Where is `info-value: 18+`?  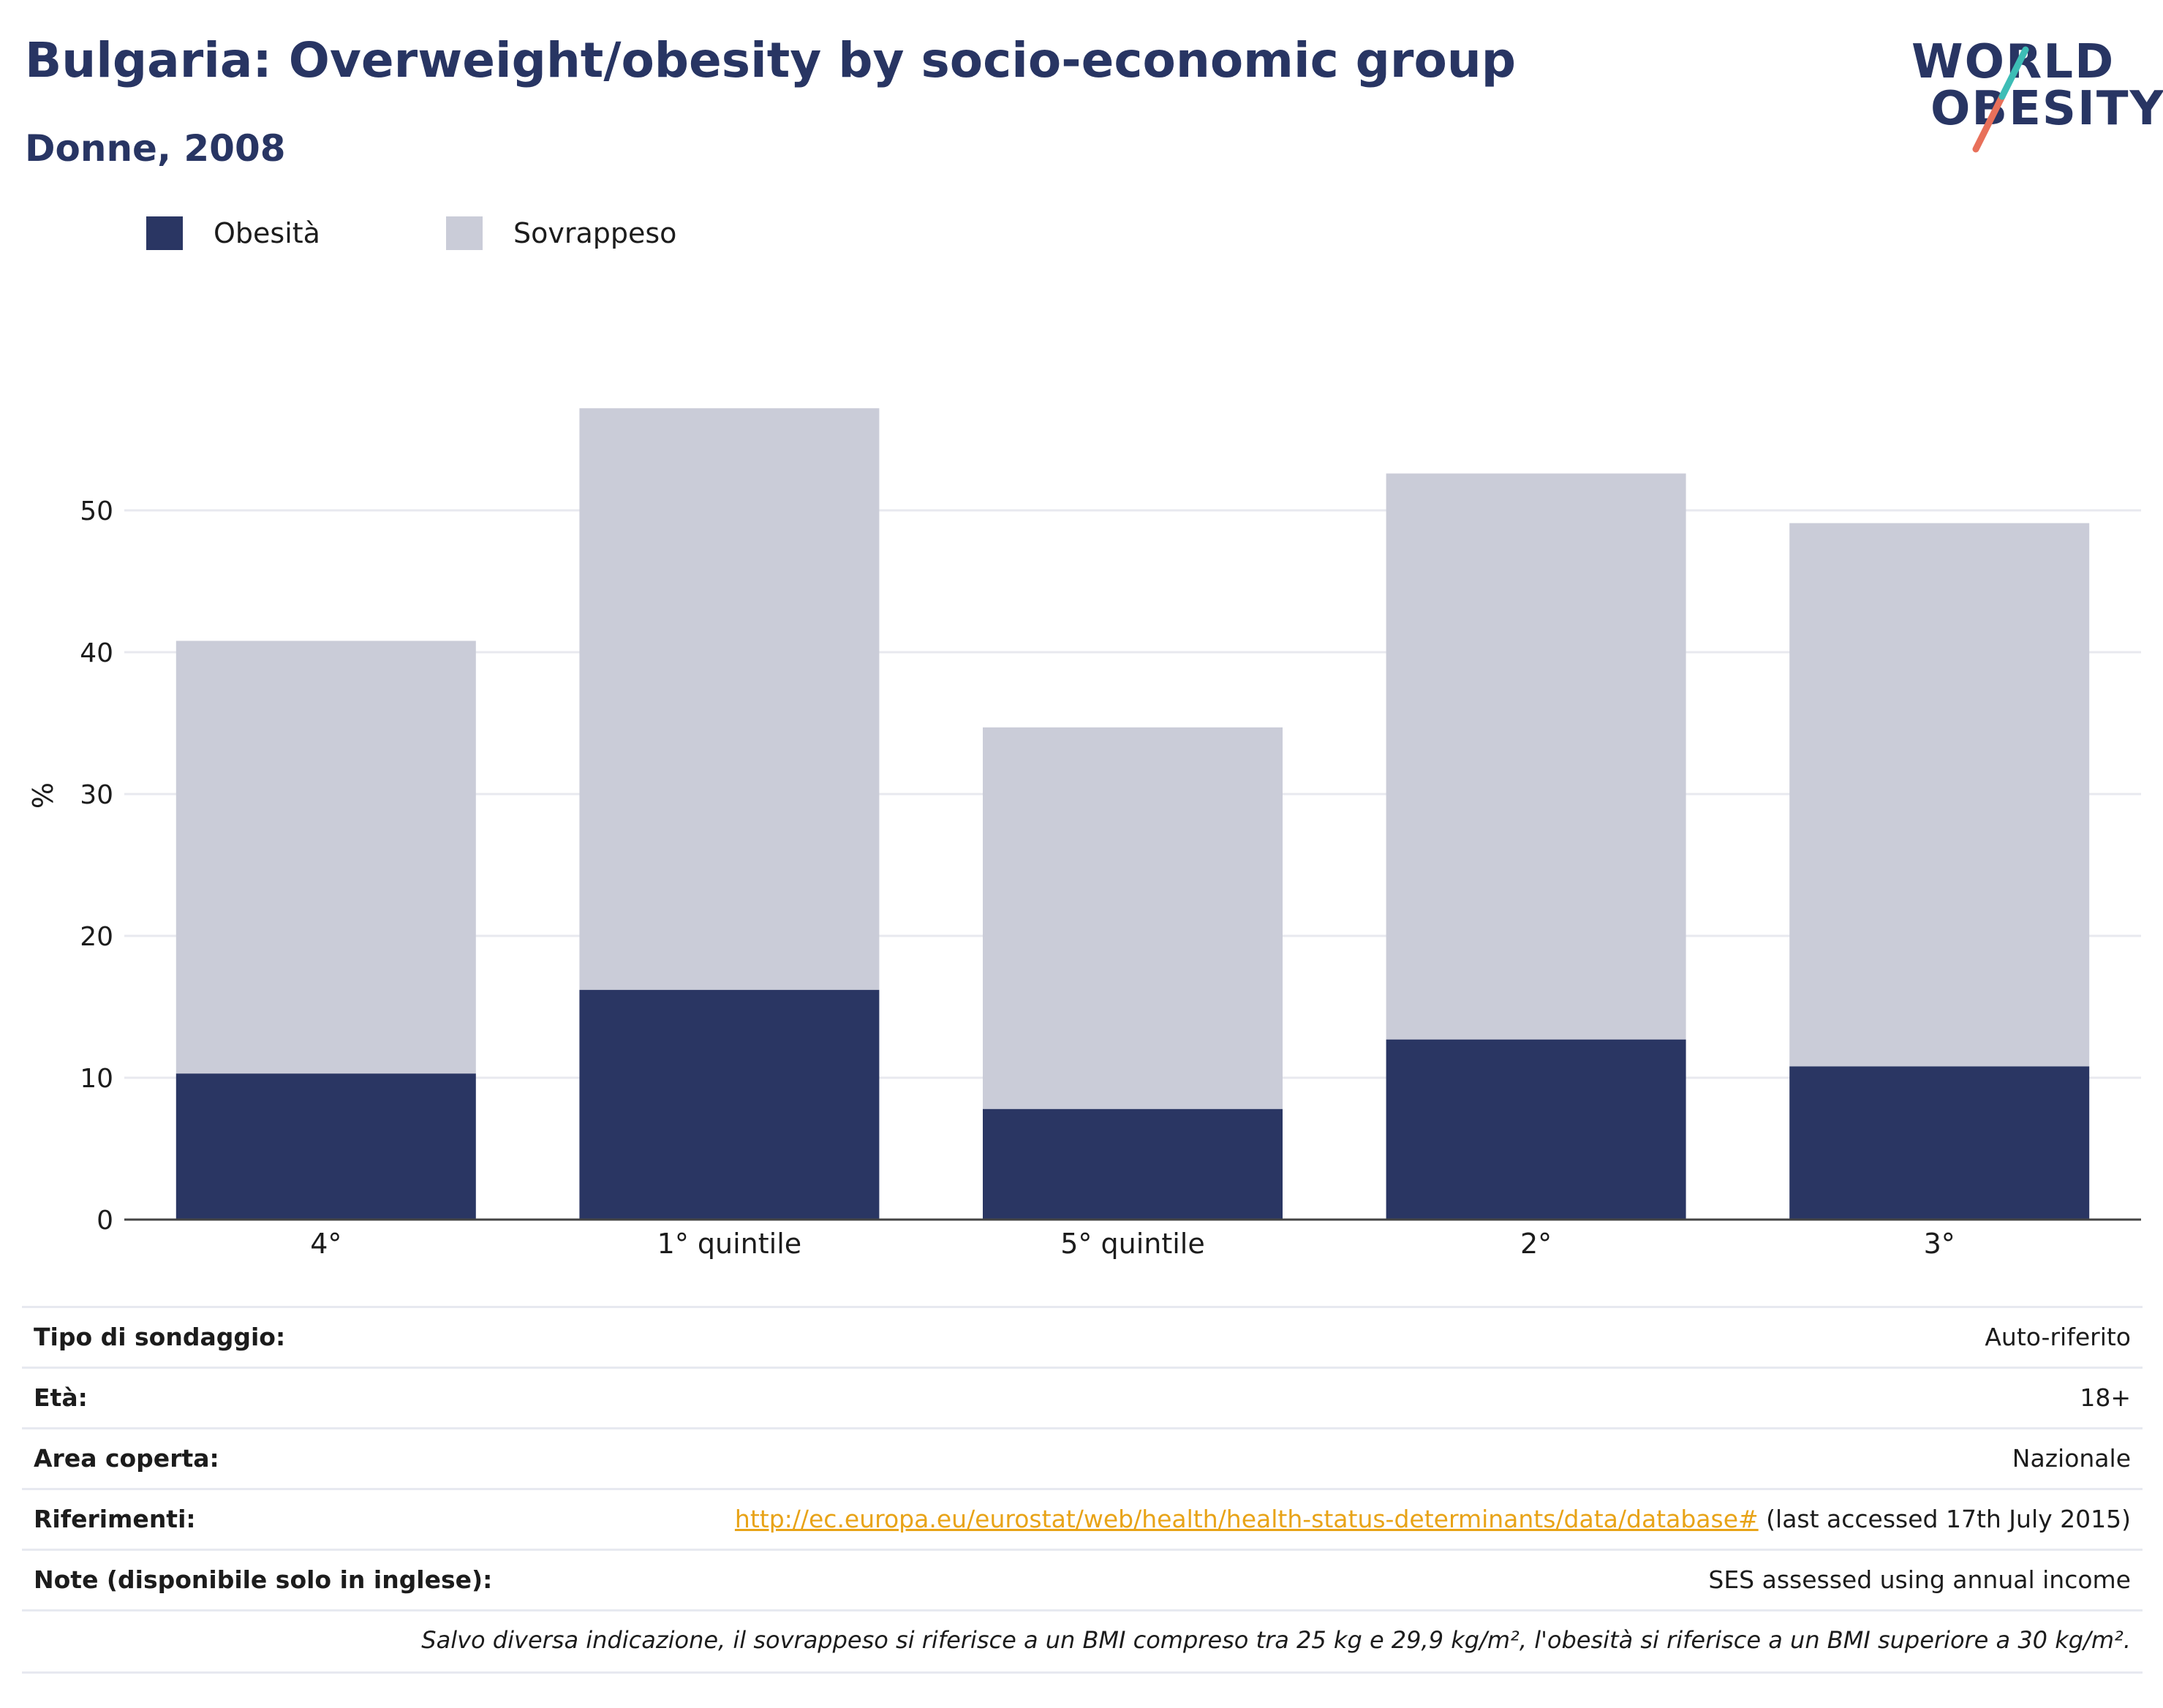
info-value: 18+ is located at coordinates (2106, 1397).